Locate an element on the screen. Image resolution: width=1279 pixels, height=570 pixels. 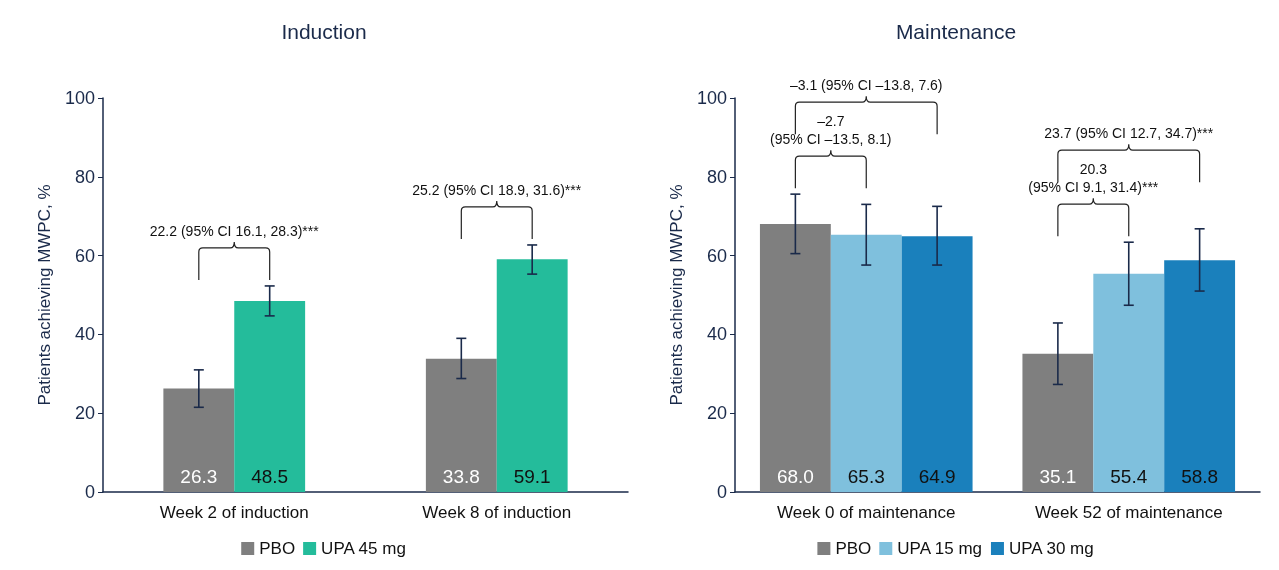
chart-title: Induction is located at coordinates (324, 31).